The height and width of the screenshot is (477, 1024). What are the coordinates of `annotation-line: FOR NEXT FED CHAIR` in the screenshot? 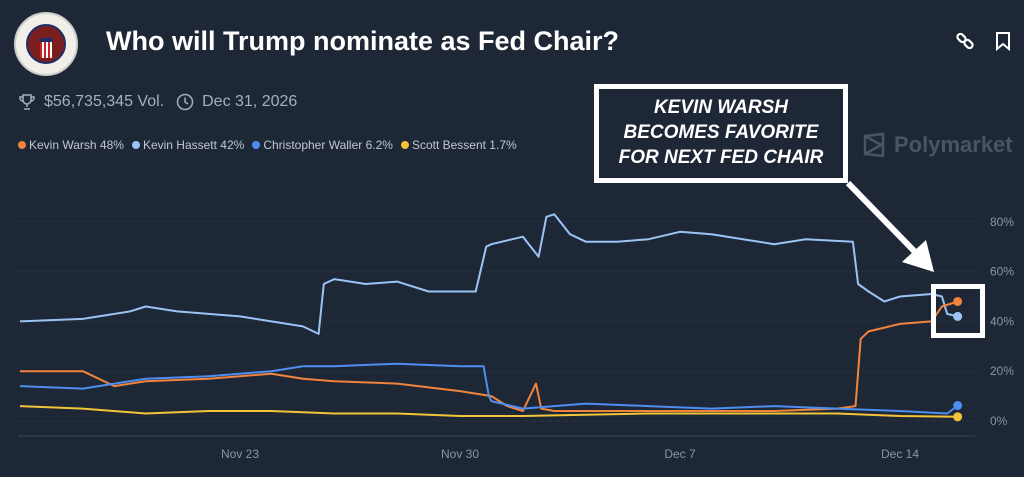 It's located at (721, 157).